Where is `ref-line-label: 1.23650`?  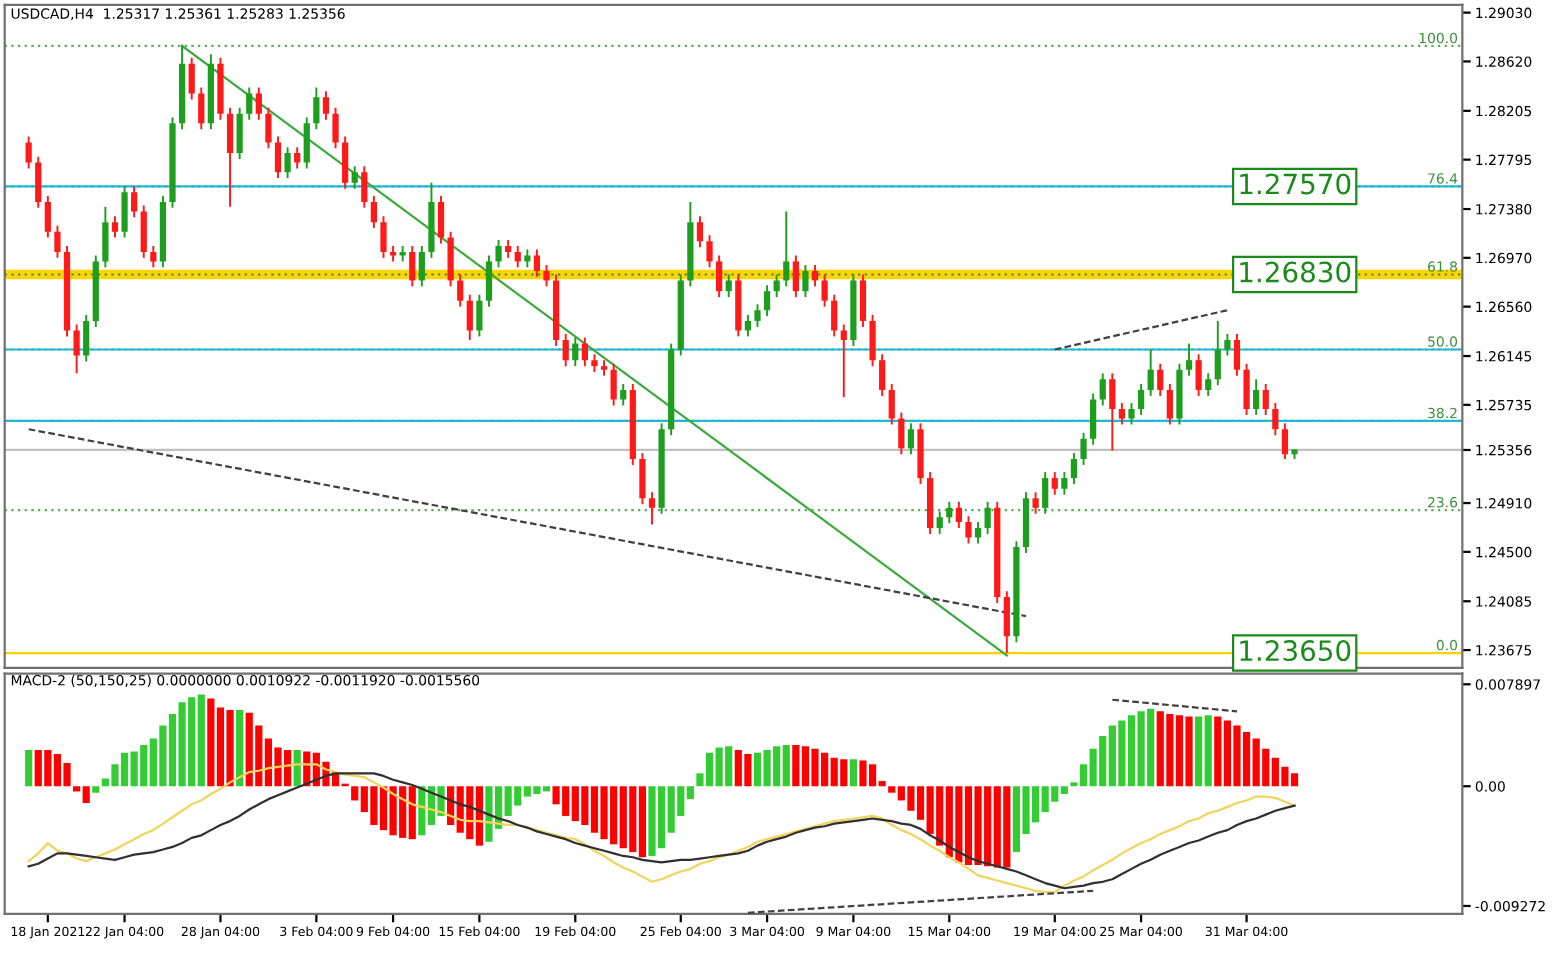 ref-line-label: 1.23650 is located at coordinates (1295, 651).